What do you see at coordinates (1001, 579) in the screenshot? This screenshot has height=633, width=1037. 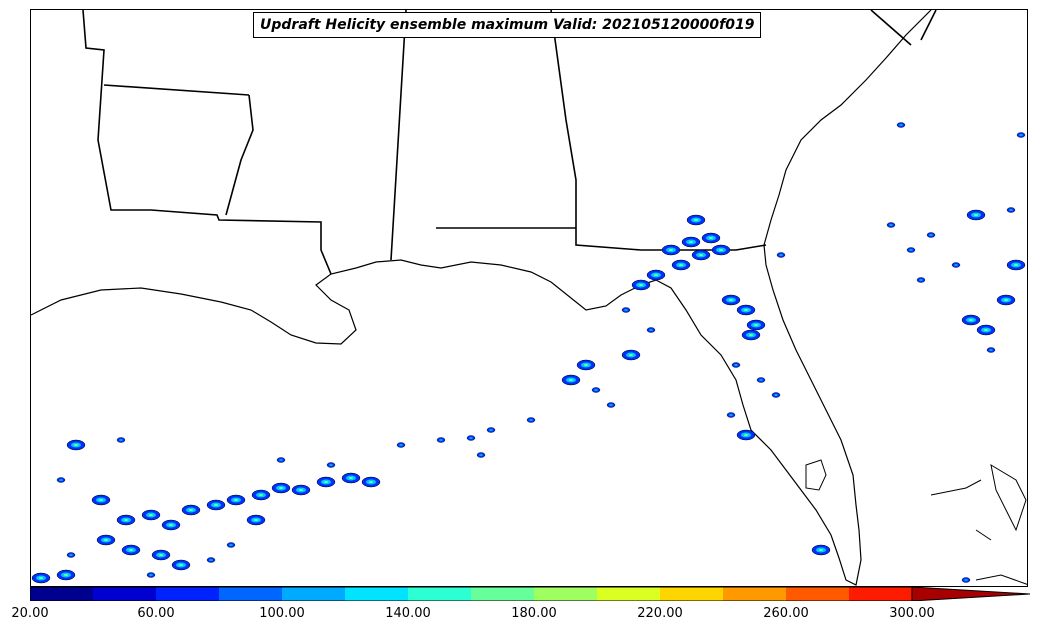 I see `cuba-outline` at bounding box center [1001, 579].